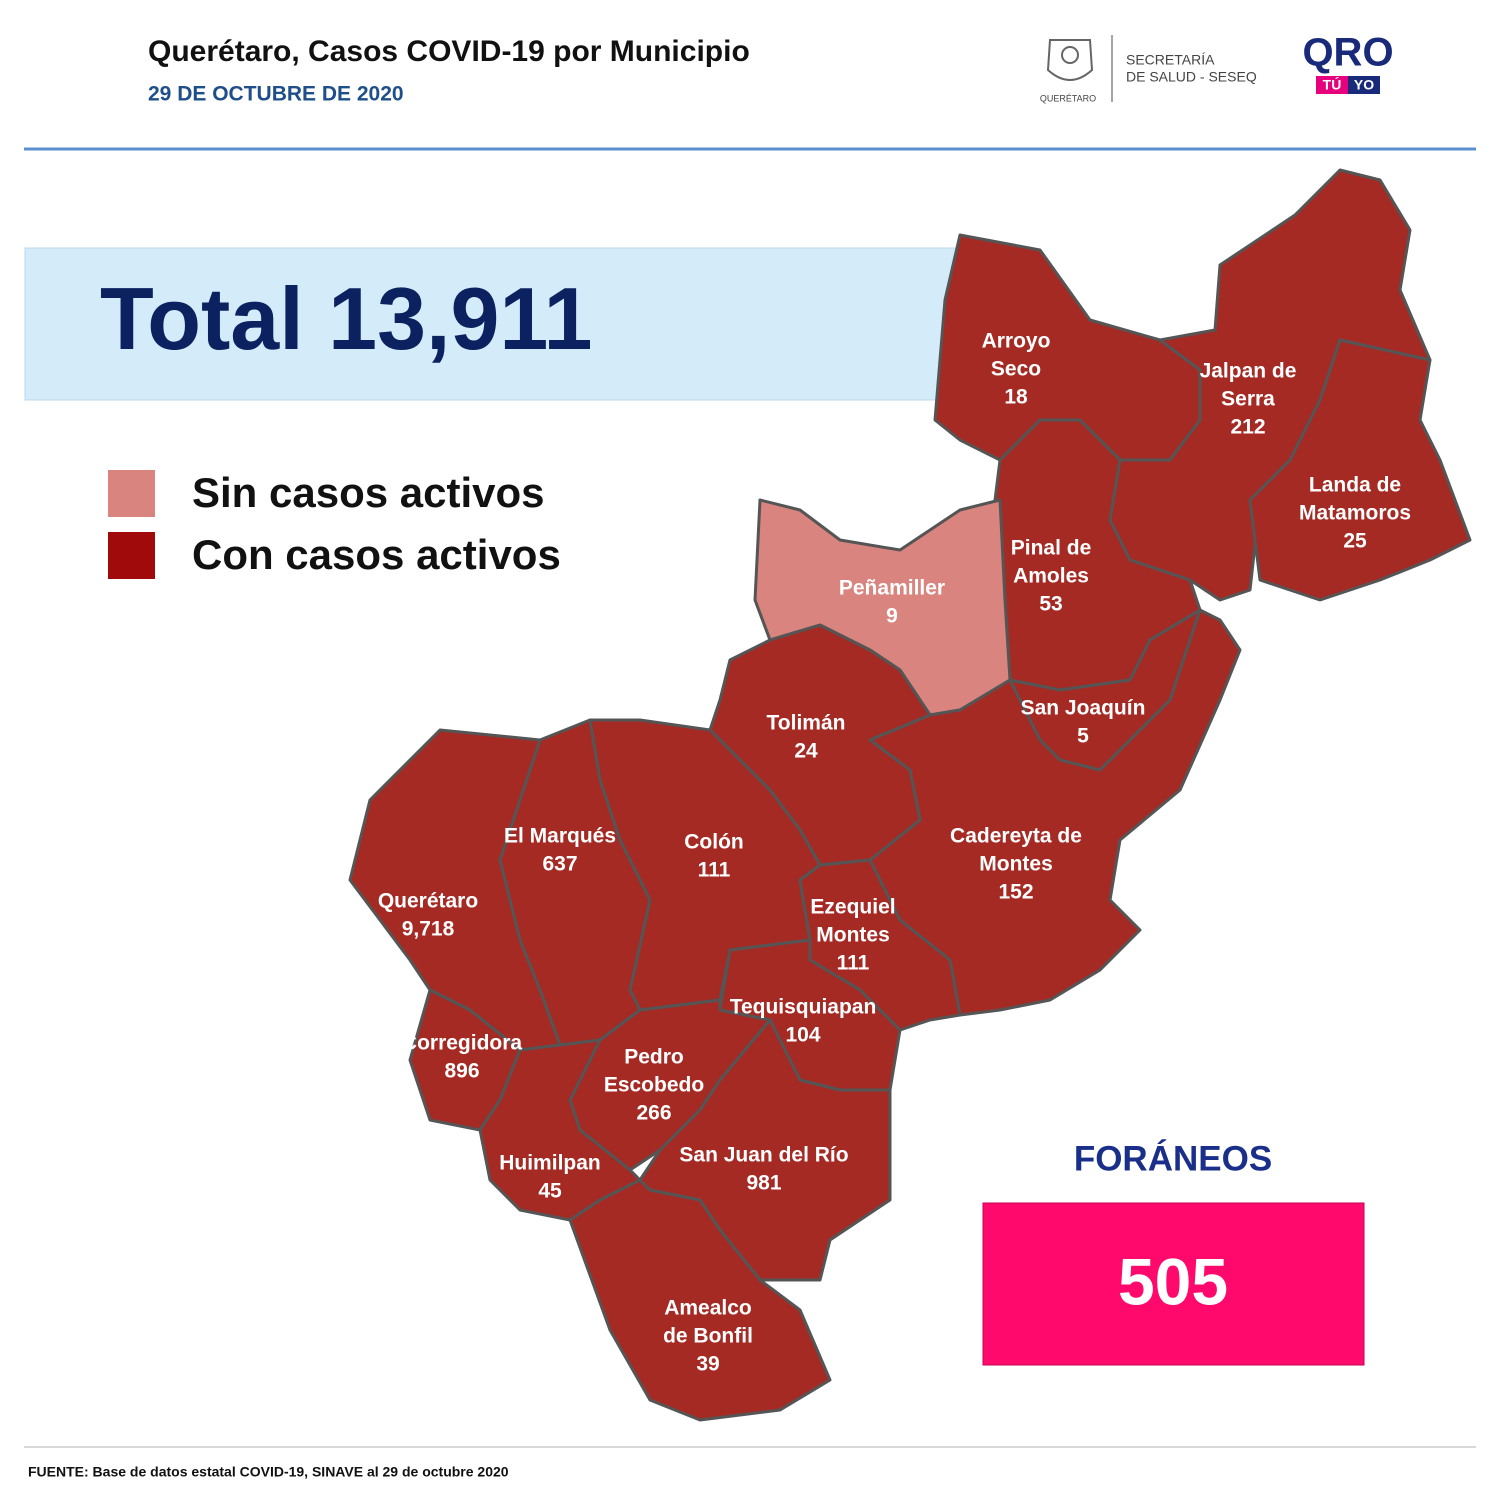  I want to click on date: 29 DE OCTUBRE DE 2020, so click(276, 94).